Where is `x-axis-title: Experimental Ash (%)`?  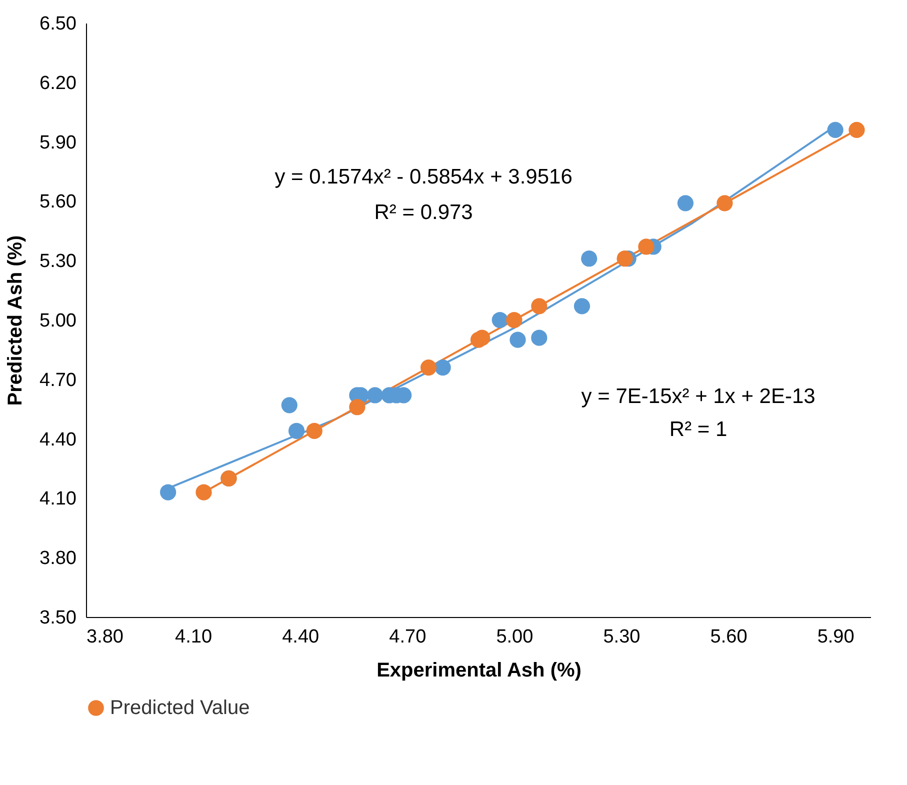 x-axis-title: Experimental Ash (%) is located at coordinates (479, 671).